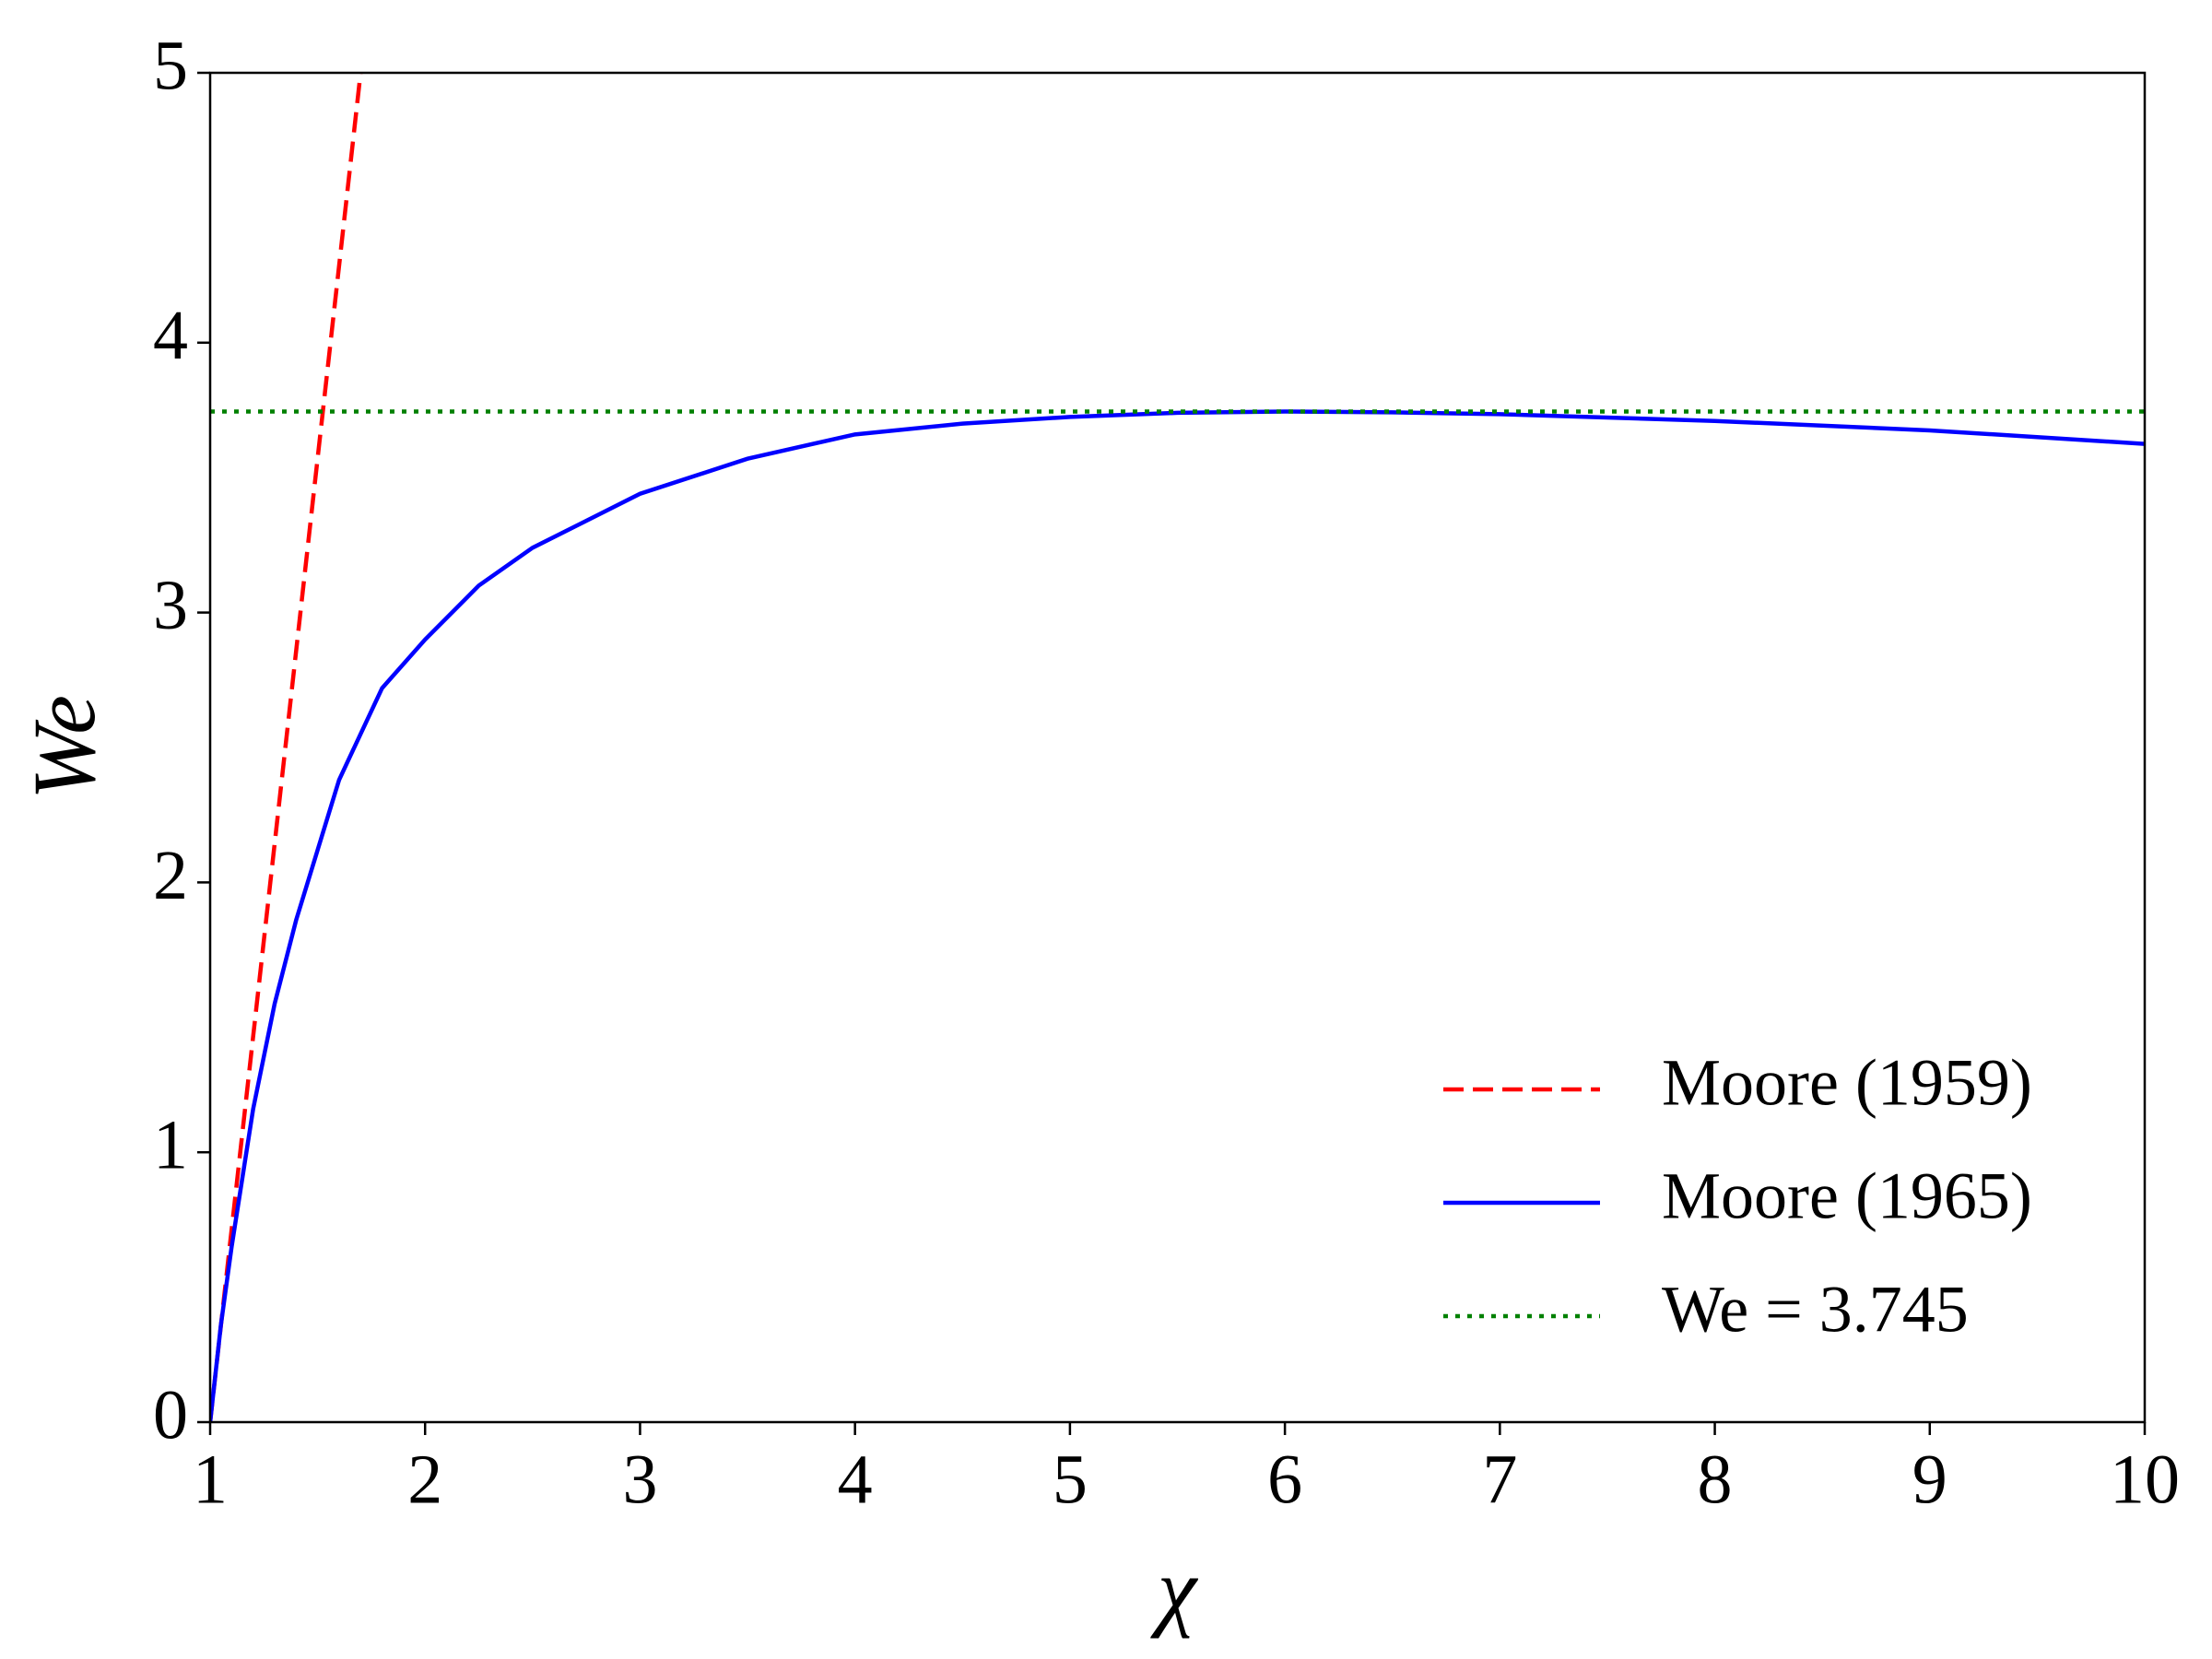 Image resolution: width=2212 pixels, height=1659 pixels. What do you see at coordinates (639, 1479) in the screenshot?
I see `x-tick-label: 3` at bounding box center [639, 1479].